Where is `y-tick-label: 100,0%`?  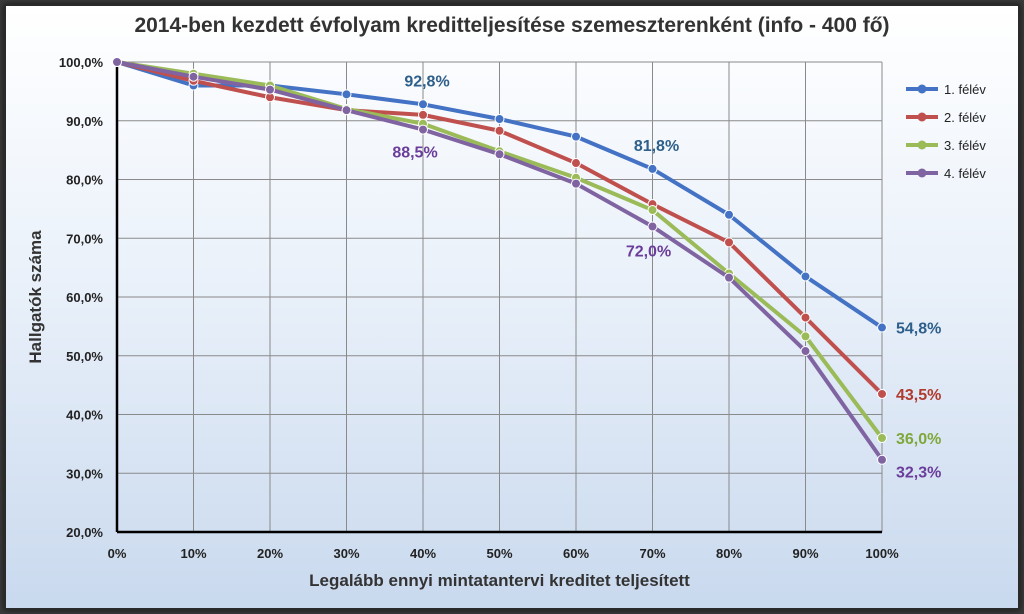 y-tick-label: 100,0% is located at coordinates (81, 62).